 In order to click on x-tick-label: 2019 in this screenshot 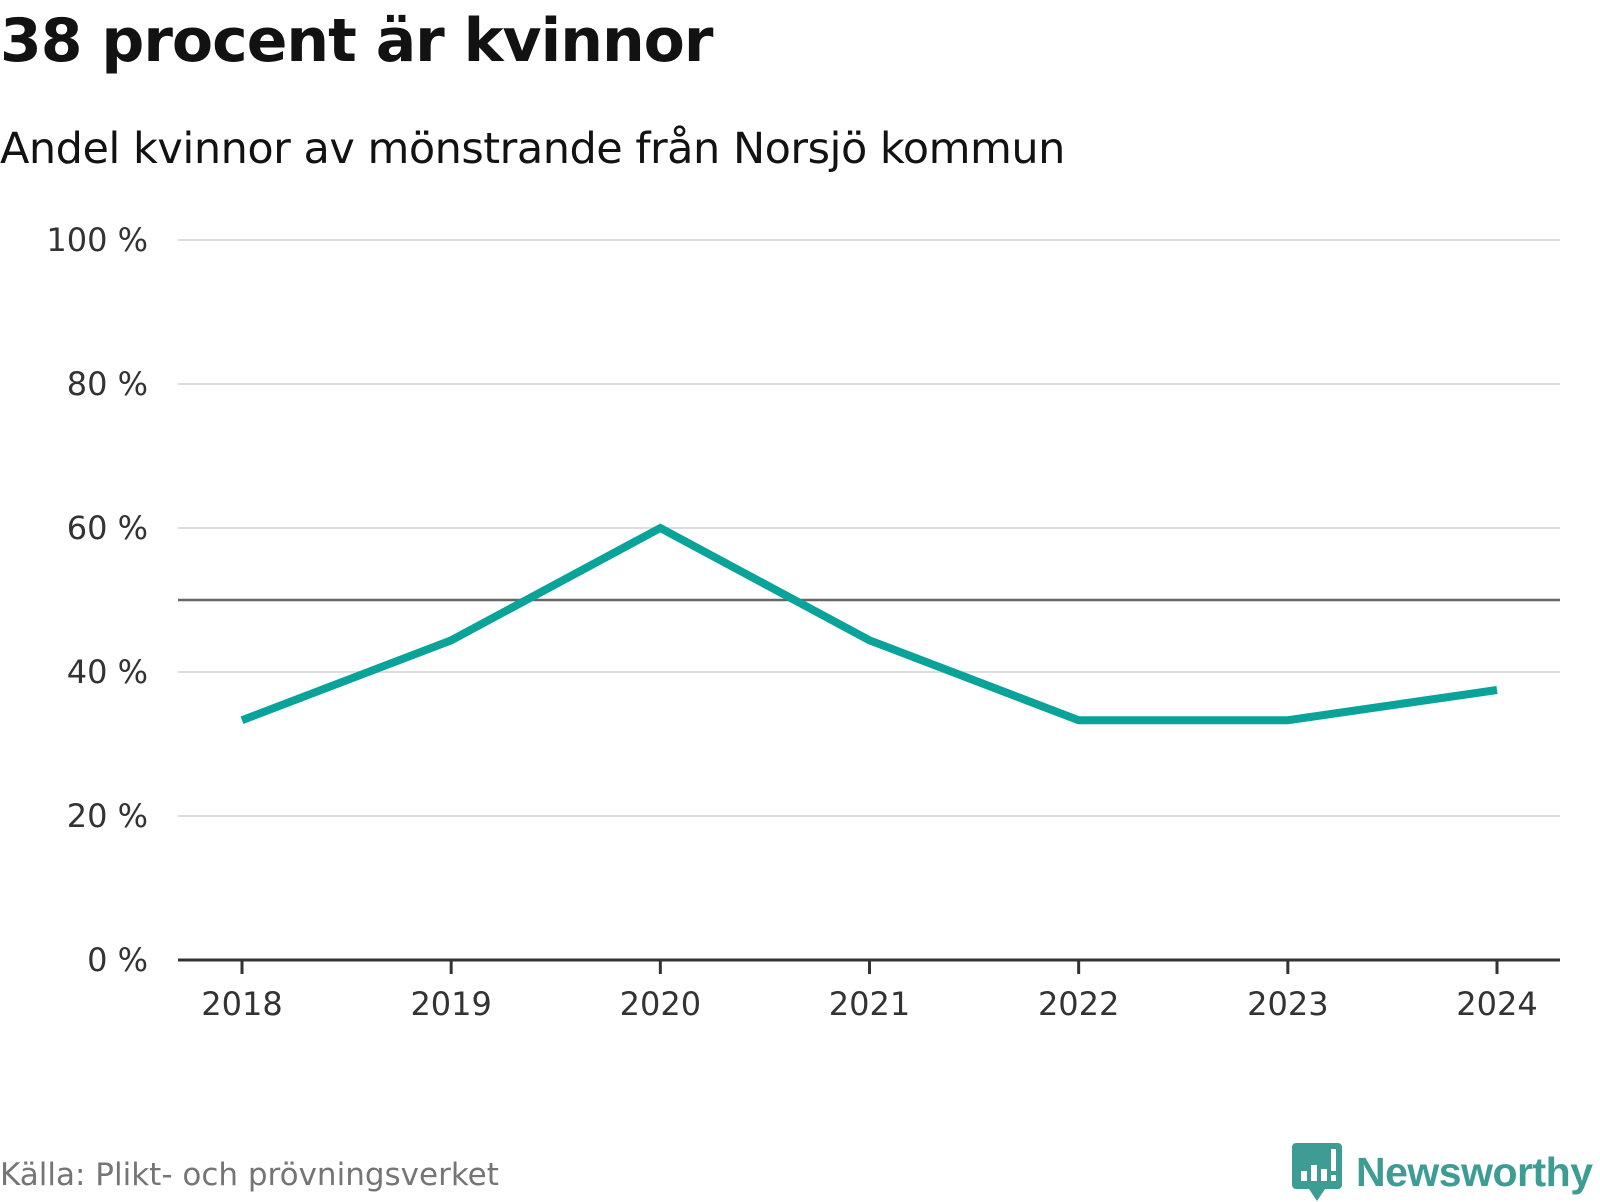, I will do `click(450, 1004)`.